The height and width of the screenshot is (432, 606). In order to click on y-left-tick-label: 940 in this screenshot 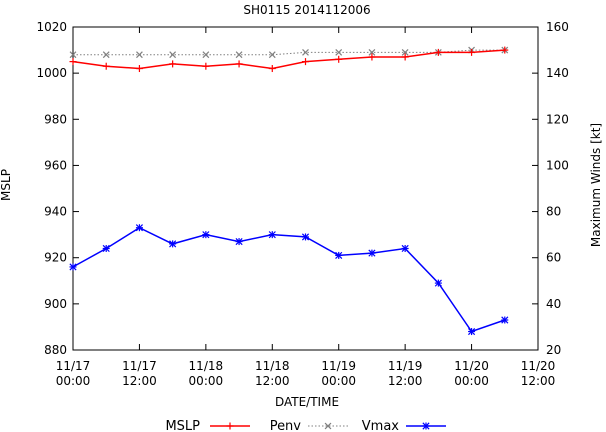, I will do `click(55, 212)`.